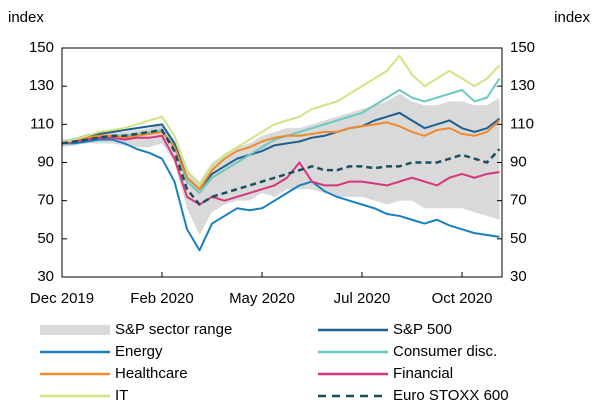 This screenshot has width=597, height=406. Describe the element at coordinates (139, 351) in the screenshot. I see `legend-label: Energy` at that location.